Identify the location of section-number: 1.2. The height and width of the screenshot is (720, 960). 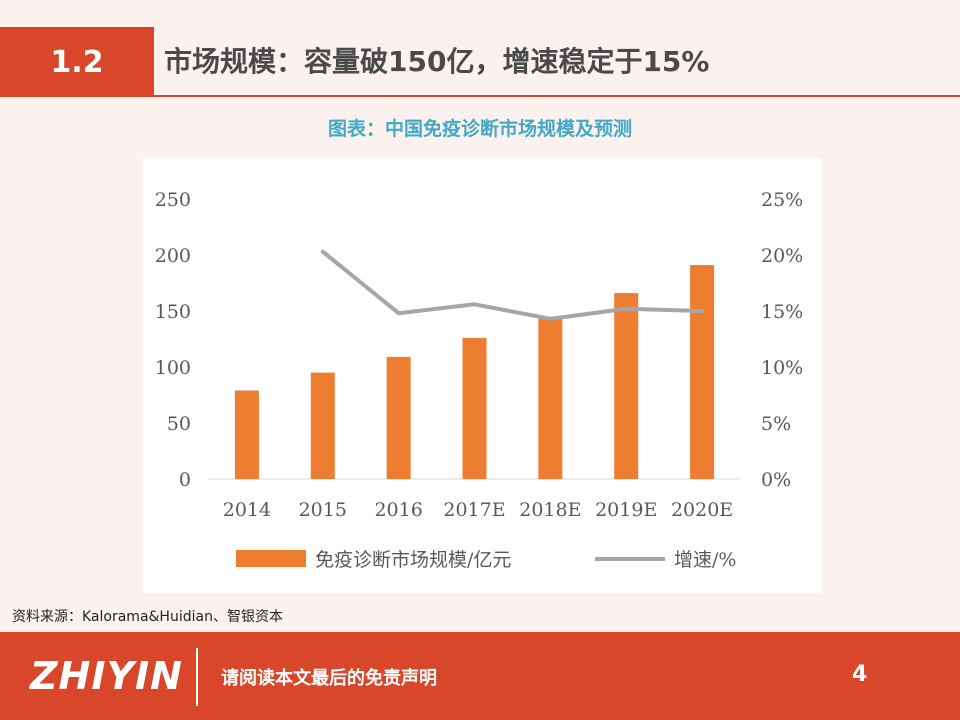
(77, 62).